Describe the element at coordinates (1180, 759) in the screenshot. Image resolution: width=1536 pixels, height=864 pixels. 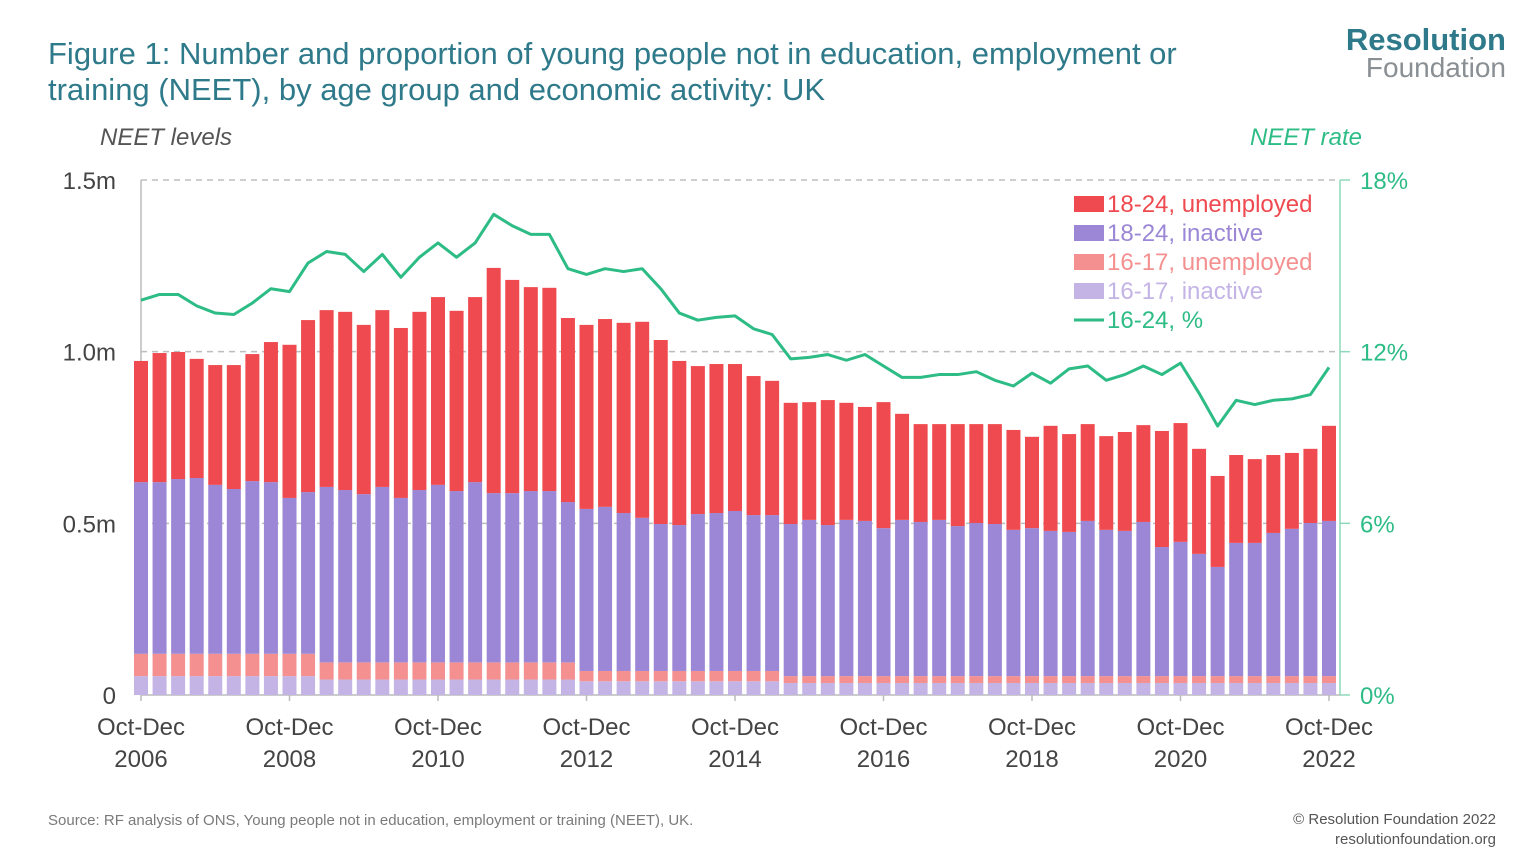
I see `x-tick-year: 2020` at that location.